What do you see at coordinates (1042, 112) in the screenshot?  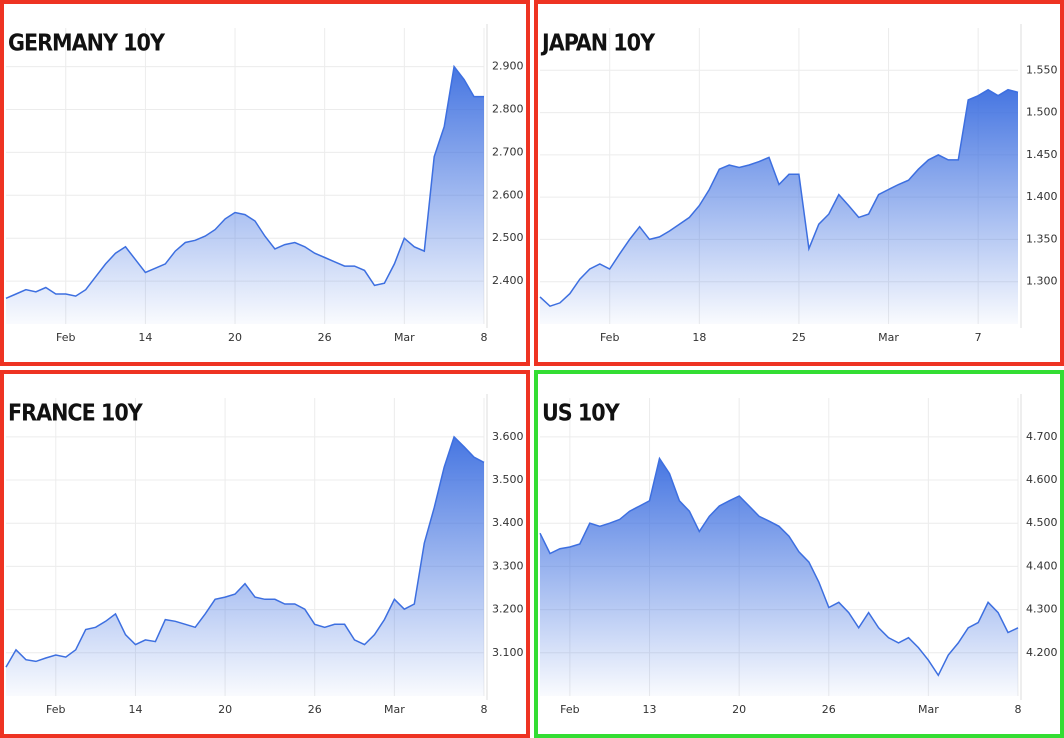 I see `y-tick-label: 1.500` at bounding box center [1042, 112].